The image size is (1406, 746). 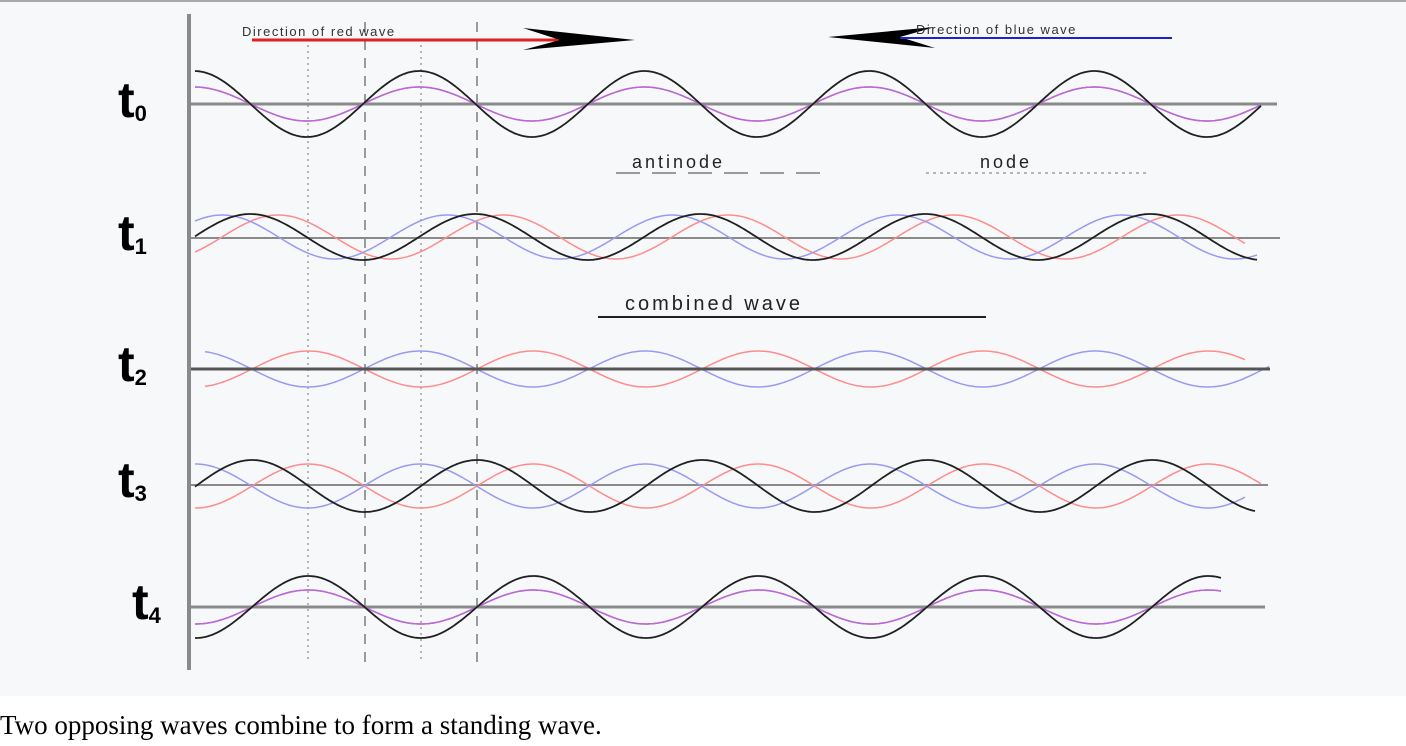 I want to click on time-label-t1: t1, so click(x=132, y=233).